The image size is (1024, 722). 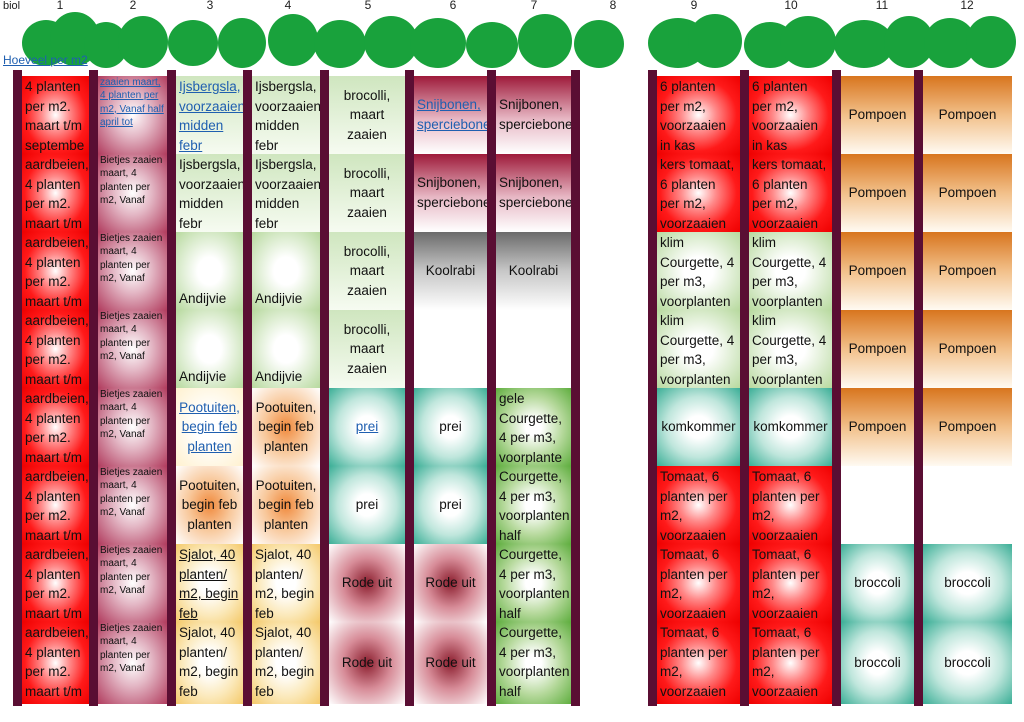 I want to click on cell-col3-row2: Ijsbergsla, voorzaaien midden febr, so click(x=209, y=193).